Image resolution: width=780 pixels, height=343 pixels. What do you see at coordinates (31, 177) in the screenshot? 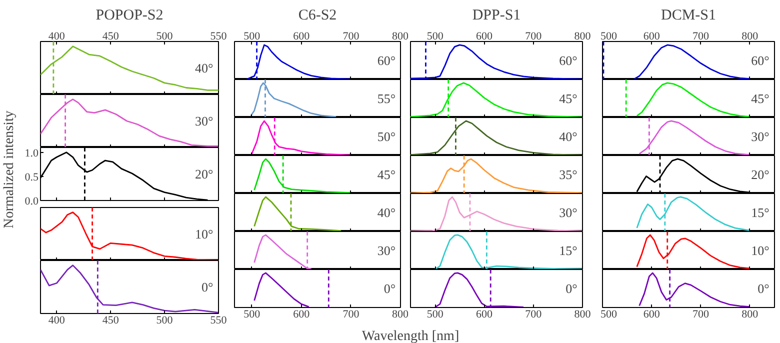
I see `y-tick-label: 0.5` at bounding box center [31, 177].